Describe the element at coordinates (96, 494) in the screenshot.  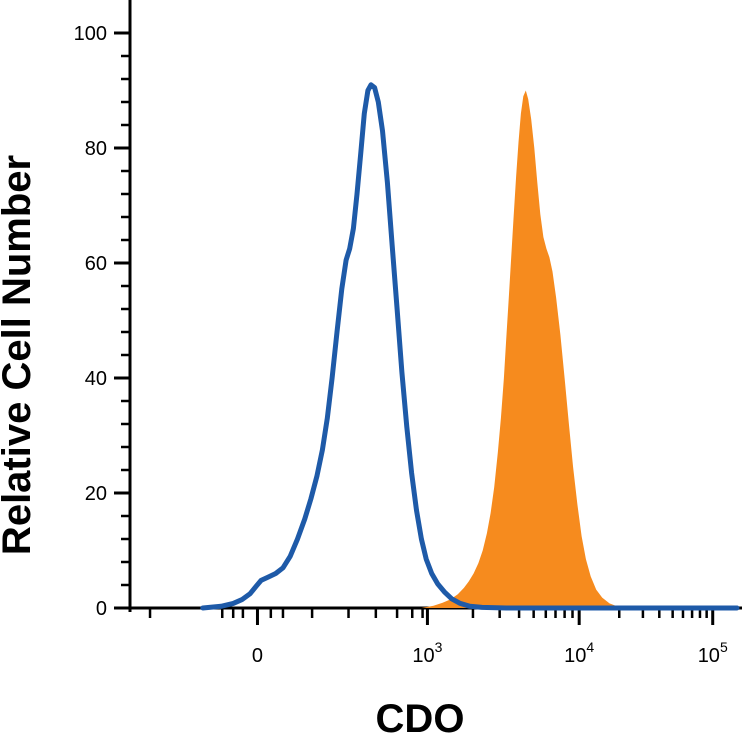
I see `y-axis-tick-label: 20` at that location.